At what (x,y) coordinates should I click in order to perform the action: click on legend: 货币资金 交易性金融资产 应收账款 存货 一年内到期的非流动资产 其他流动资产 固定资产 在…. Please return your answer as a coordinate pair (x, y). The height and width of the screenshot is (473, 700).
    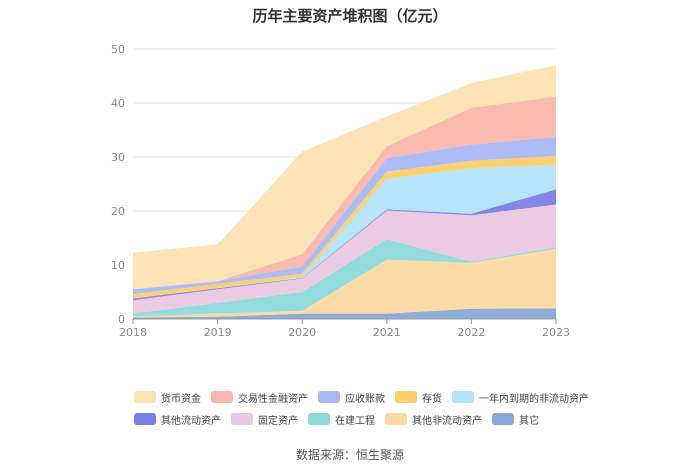
    Looking at the image, I should click on (364, 408).